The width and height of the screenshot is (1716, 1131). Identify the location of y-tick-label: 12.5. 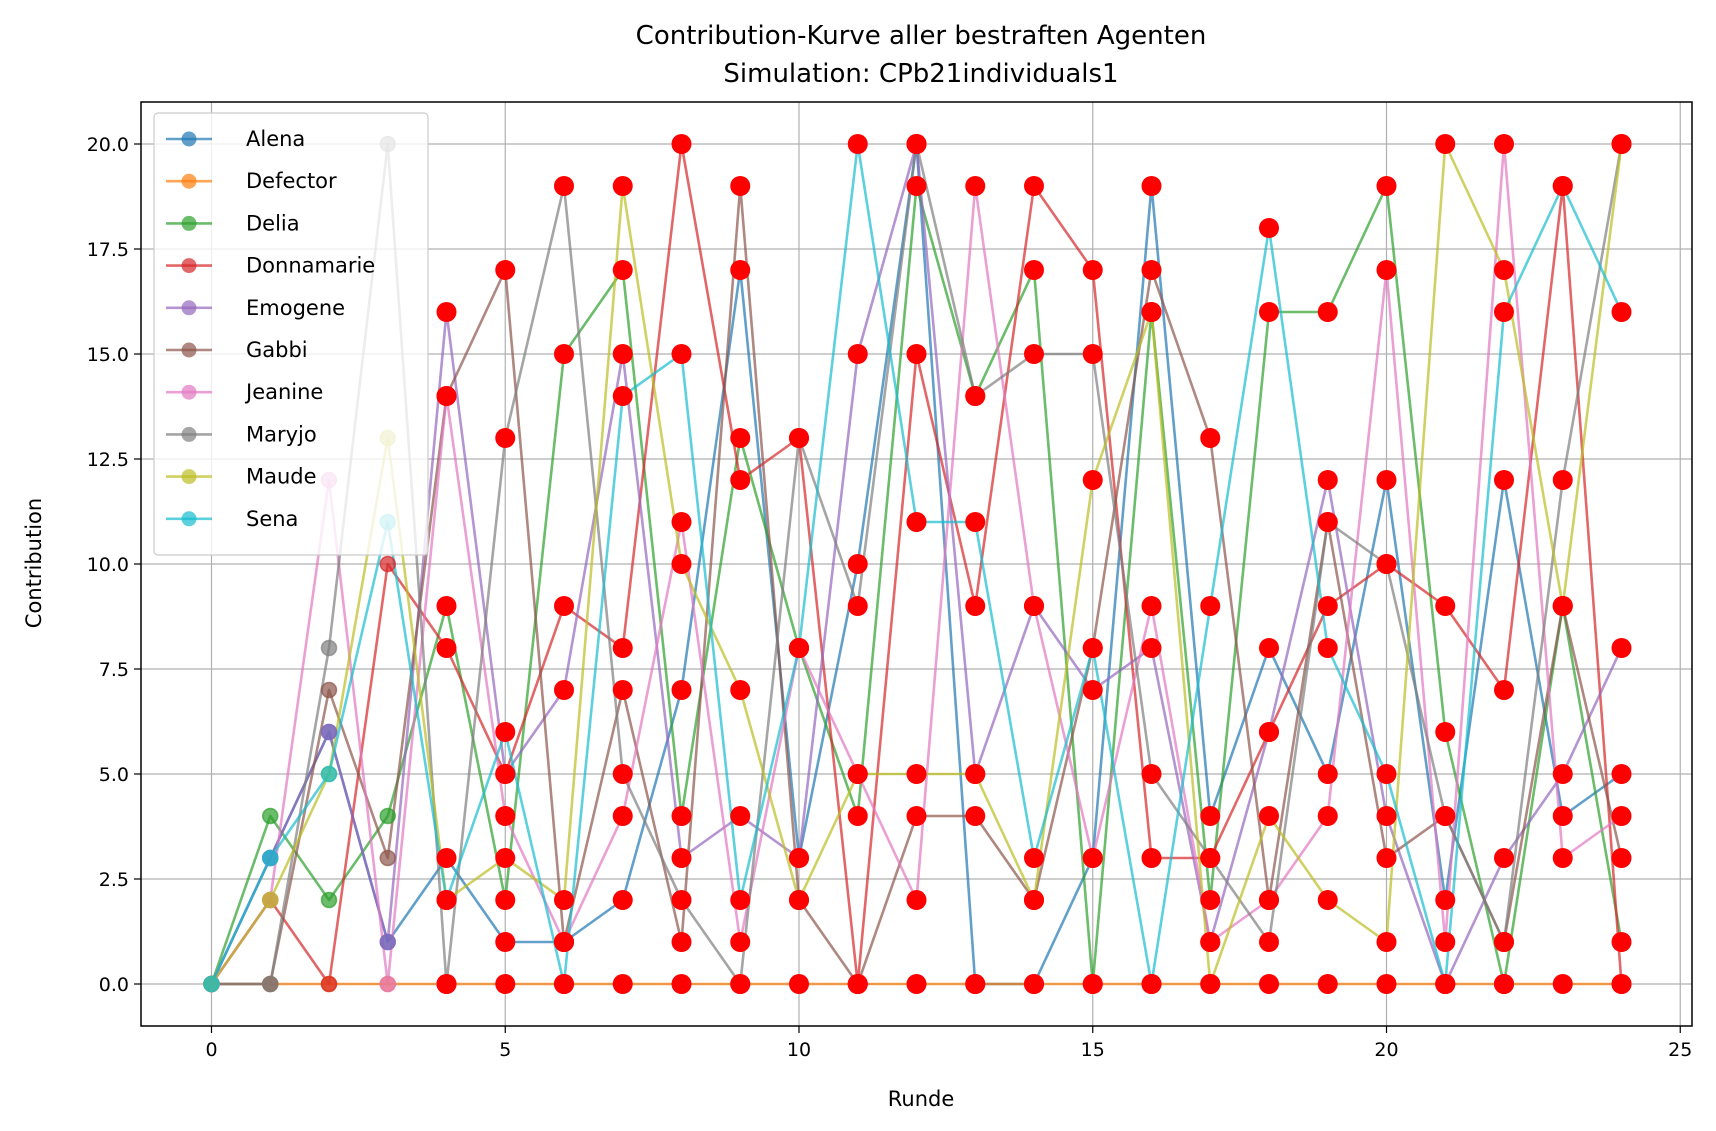
(108, 460).